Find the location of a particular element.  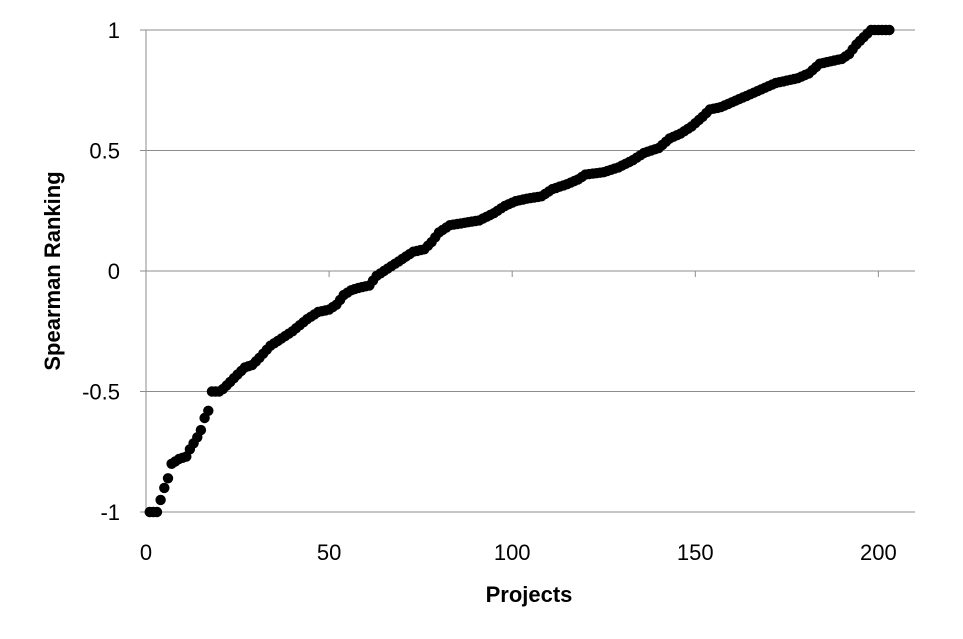

y-tick-label-0: 1 is located at coordinates (114, 30).